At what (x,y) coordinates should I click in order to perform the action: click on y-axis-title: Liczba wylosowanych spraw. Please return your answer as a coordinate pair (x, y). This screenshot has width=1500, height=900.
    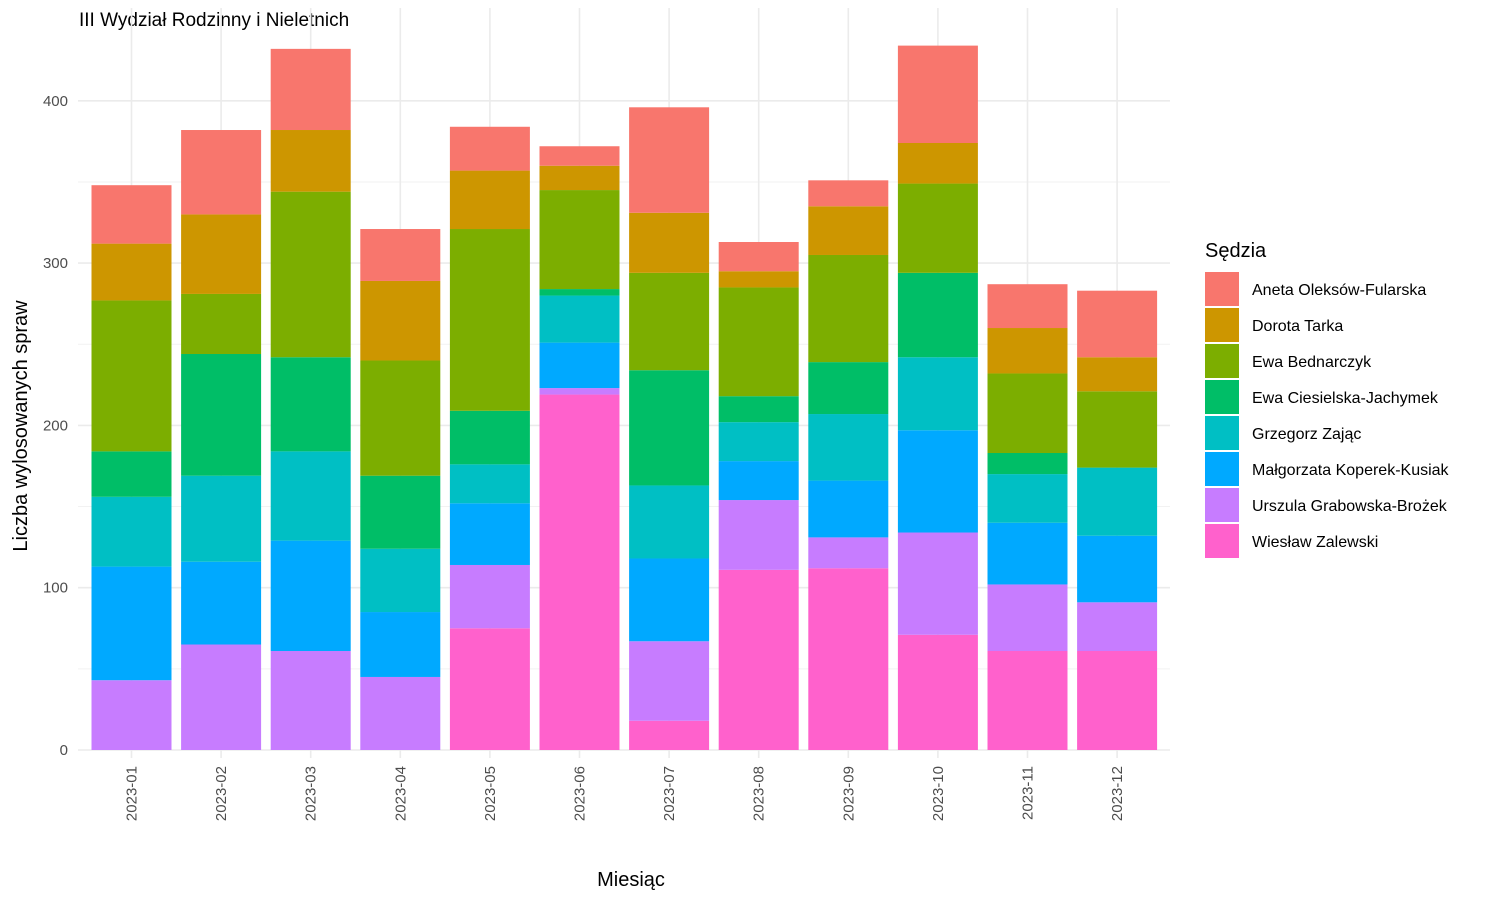
    Looking at the image, I should click on (21, 426).